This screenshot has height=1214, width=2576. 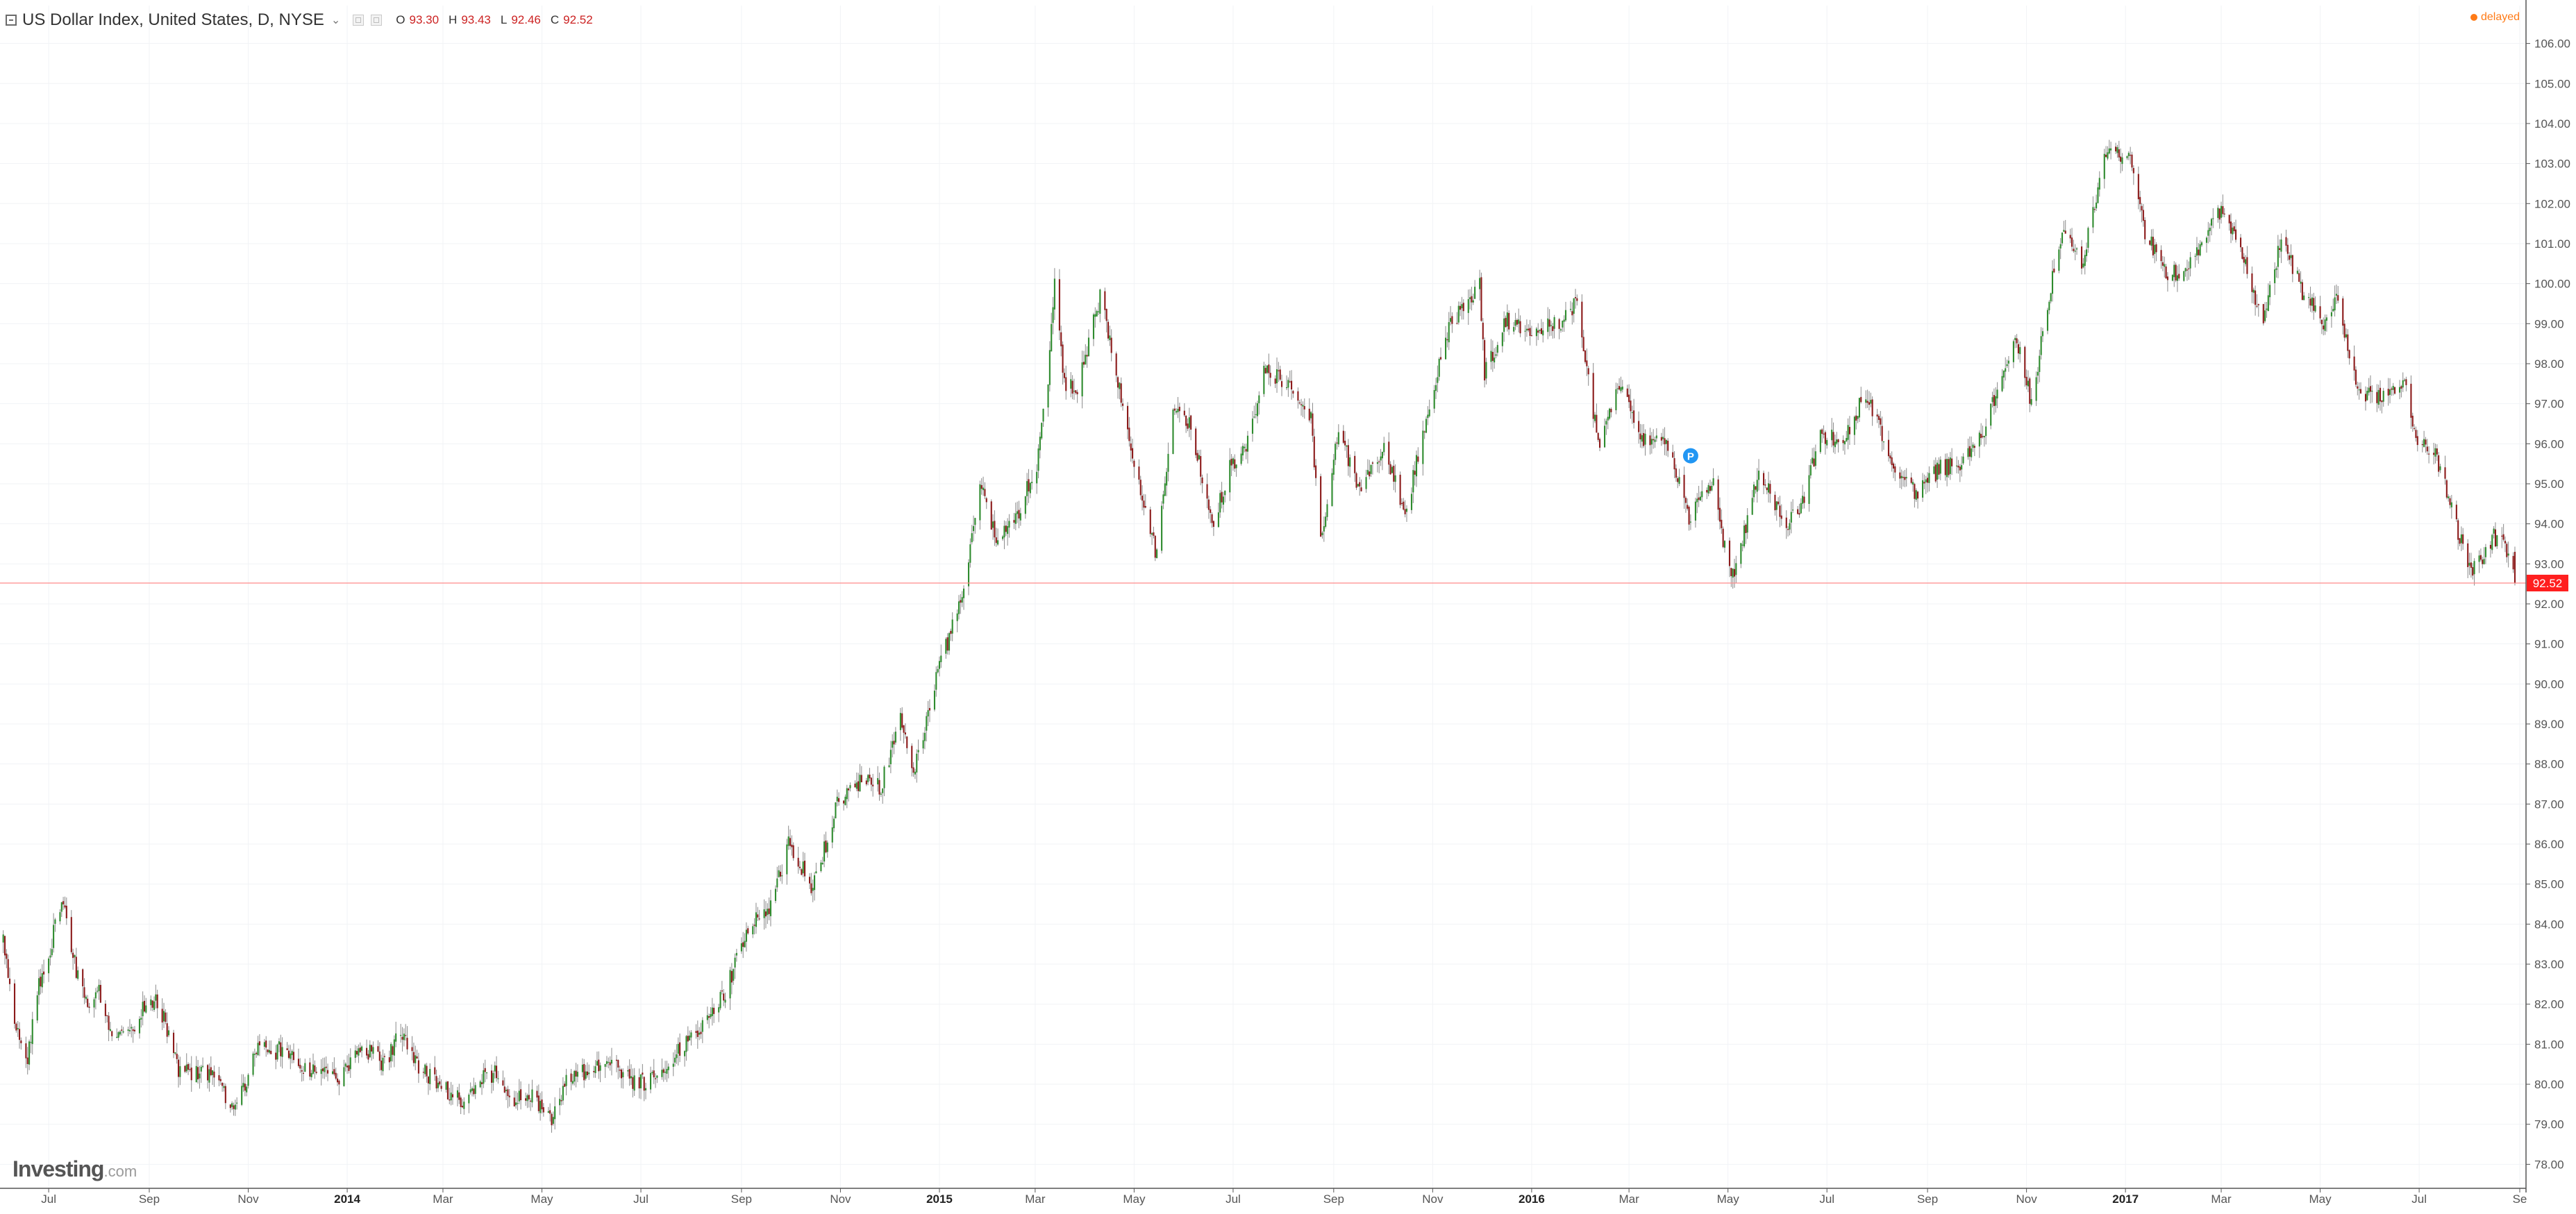 What do you see at coordinates (173, 19) in the screenshot?
I see `chart-title: US Dollar Index, United States, D, NYSE` at bounding box center [173, 19].